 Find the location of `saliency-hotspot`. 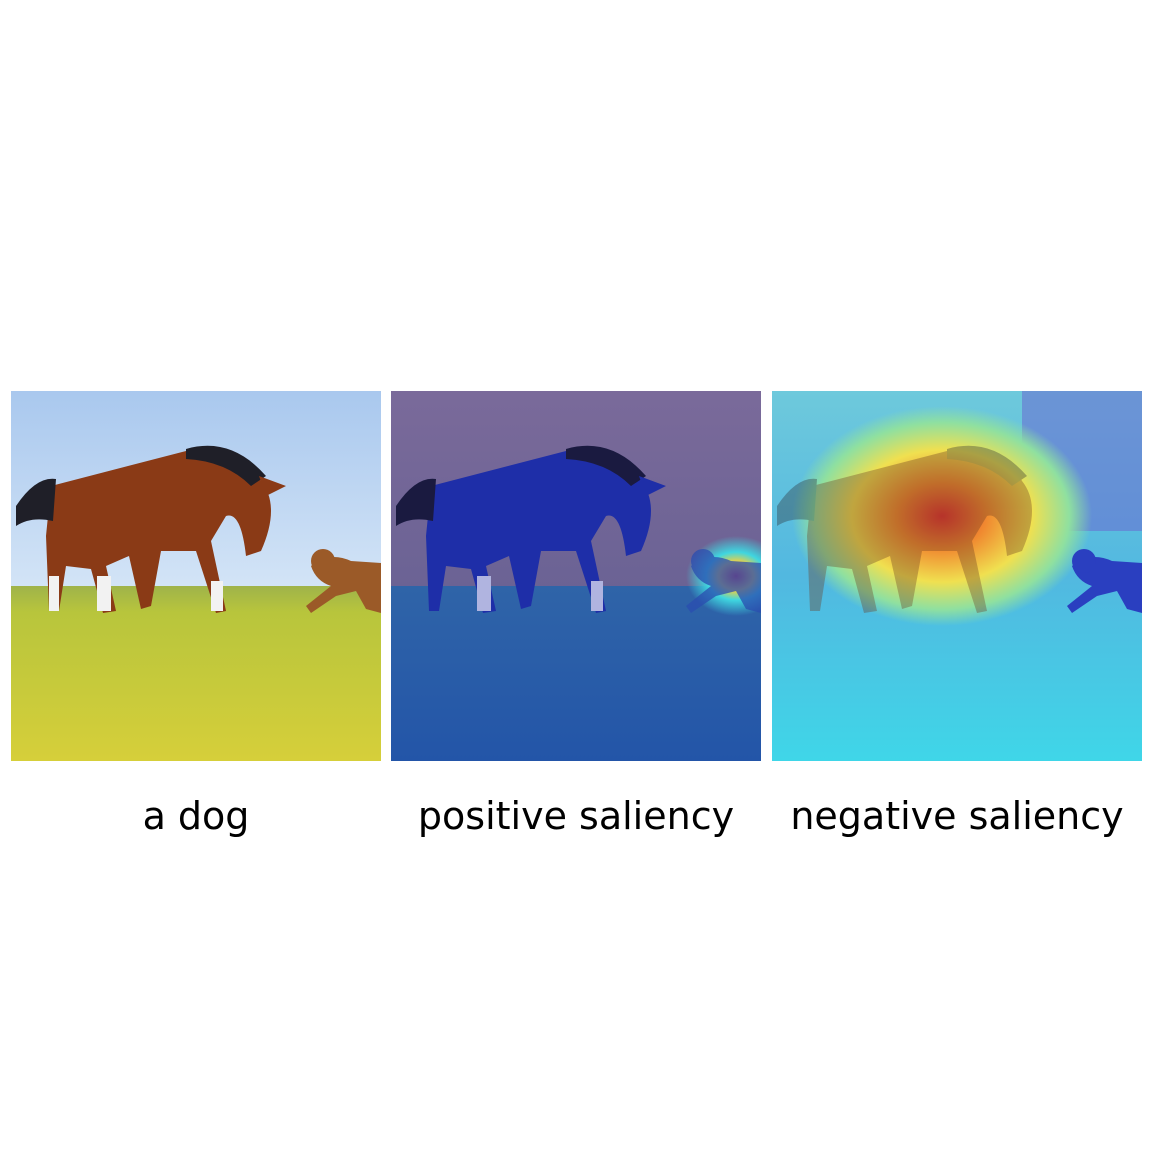

saliency-hotspot is located at coordinates (942, 516).